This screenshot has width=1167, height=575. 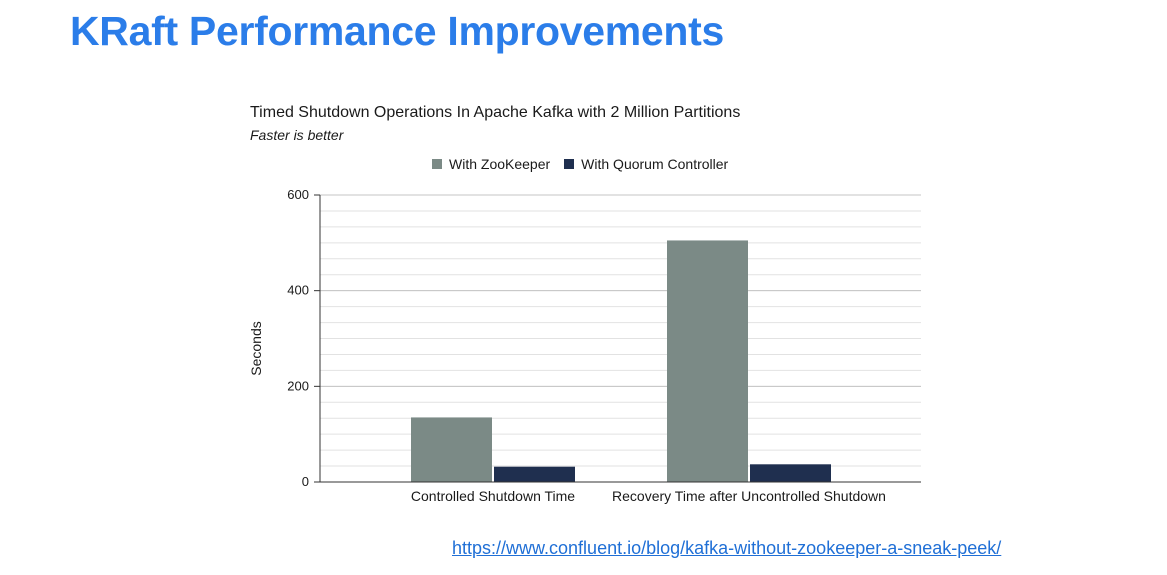 I want to click on y-tick-label: 0, so click(x=305, y=481).